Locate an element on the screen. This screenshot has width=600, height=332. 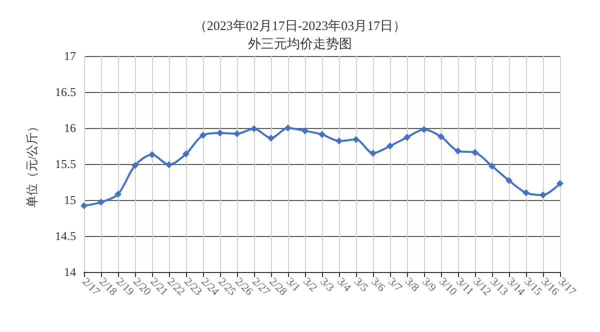
x-tick-label: 3/5 is located at coordinates (361, 285).